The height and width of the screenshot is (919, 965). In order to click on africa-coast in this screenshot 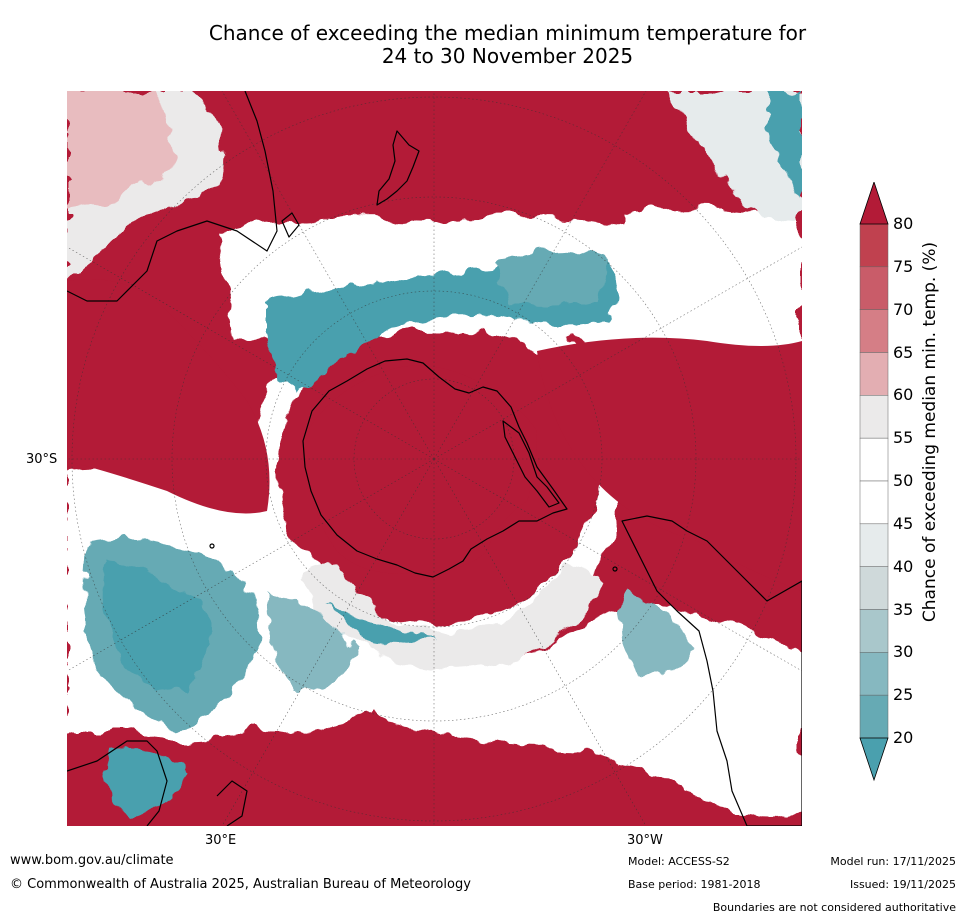, I will do `click(117, 783)`.